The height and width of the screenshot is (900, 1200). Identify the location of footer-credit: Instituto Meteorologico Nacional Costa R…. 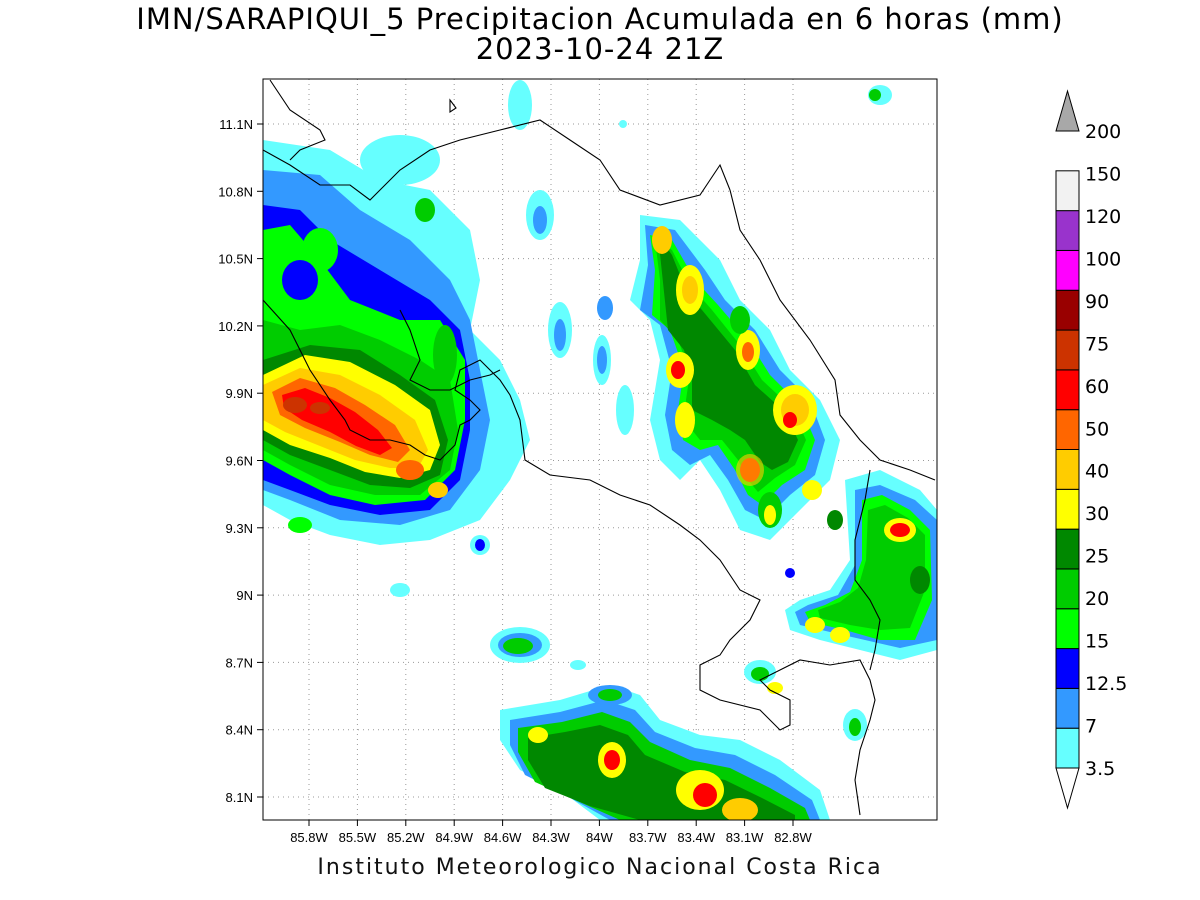
(600, 867).